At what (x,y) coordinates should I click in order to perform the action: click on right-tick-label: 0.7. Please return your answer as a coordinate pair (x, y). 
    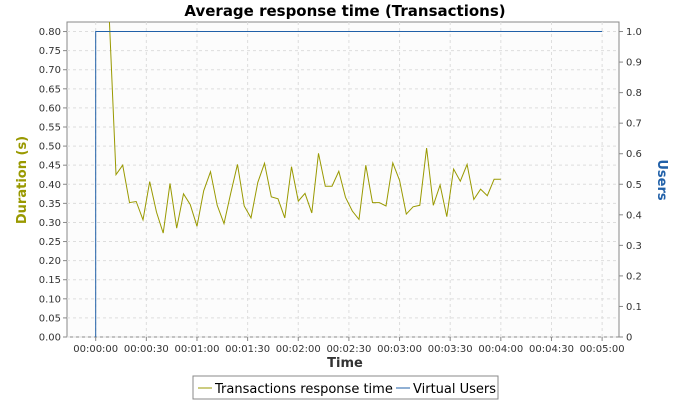
    Looking at the image, I should click on (634, 124).